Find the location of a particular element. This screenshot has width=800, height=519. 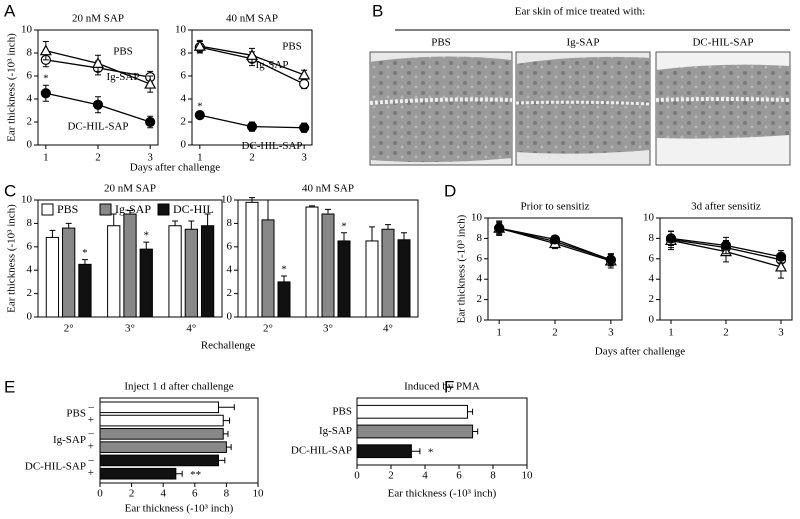

x-tick-label: 8 is located at coordinates (227, 494).